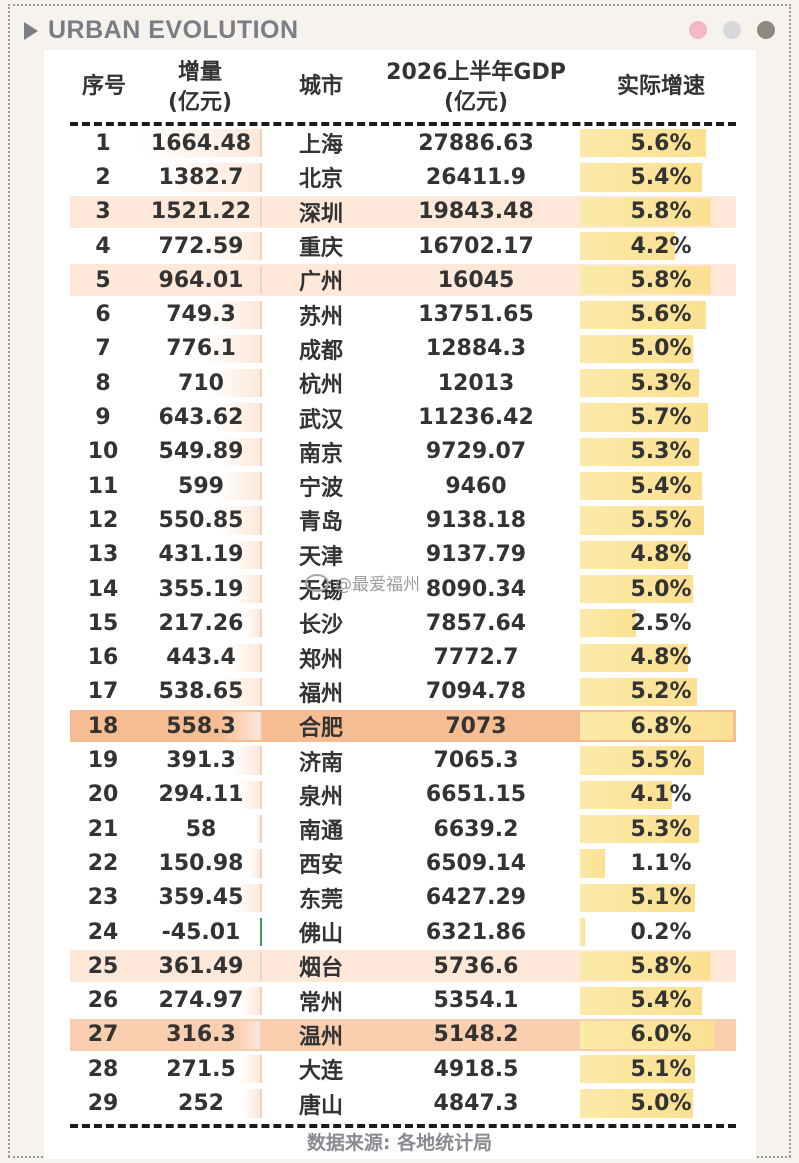 This screenshot has height=1163, width=799. Describe the element at coordinates (476, 280) in the screenshot. I see `gdp-cell: 16045` at that location.